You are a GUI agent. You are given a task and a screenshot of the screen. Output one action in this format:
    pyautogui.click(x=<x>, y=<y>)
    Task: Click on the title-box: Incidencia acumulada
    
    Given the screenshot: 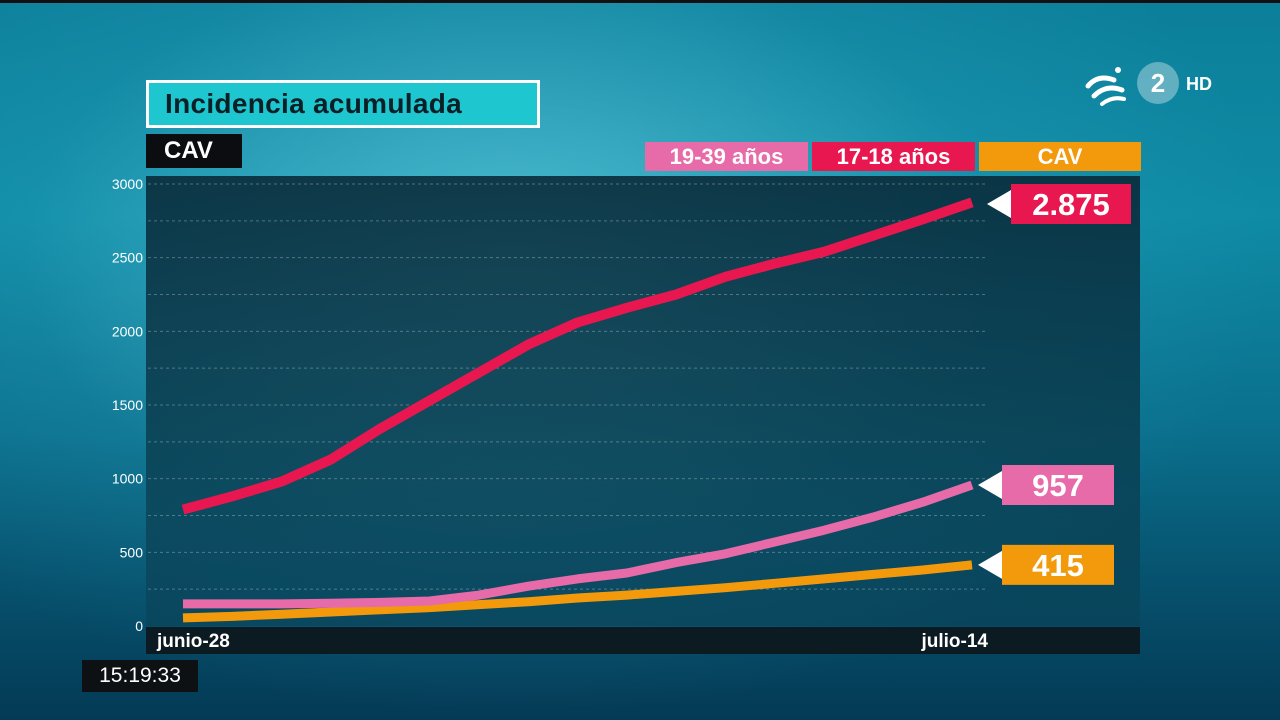 What is the action you would take?
    pyautogui.click(x=343, y=104)
    